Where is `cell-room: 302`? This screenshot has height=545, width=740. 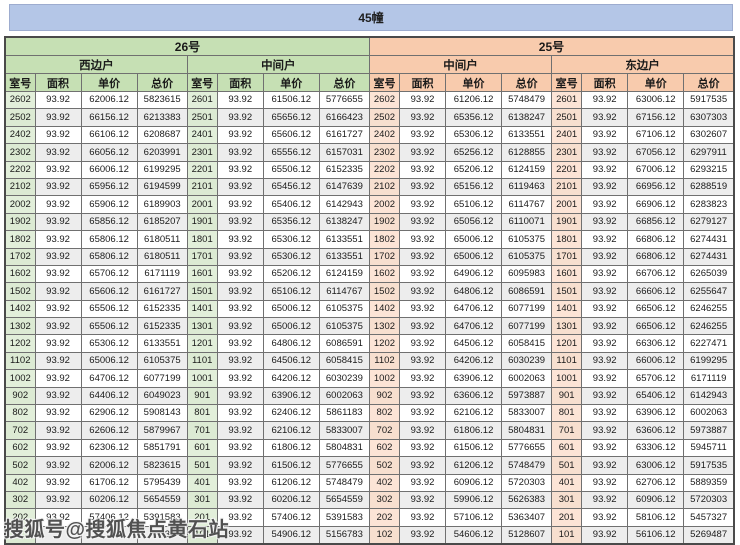 cell-room: 302 is located at coordinates (384, 500).